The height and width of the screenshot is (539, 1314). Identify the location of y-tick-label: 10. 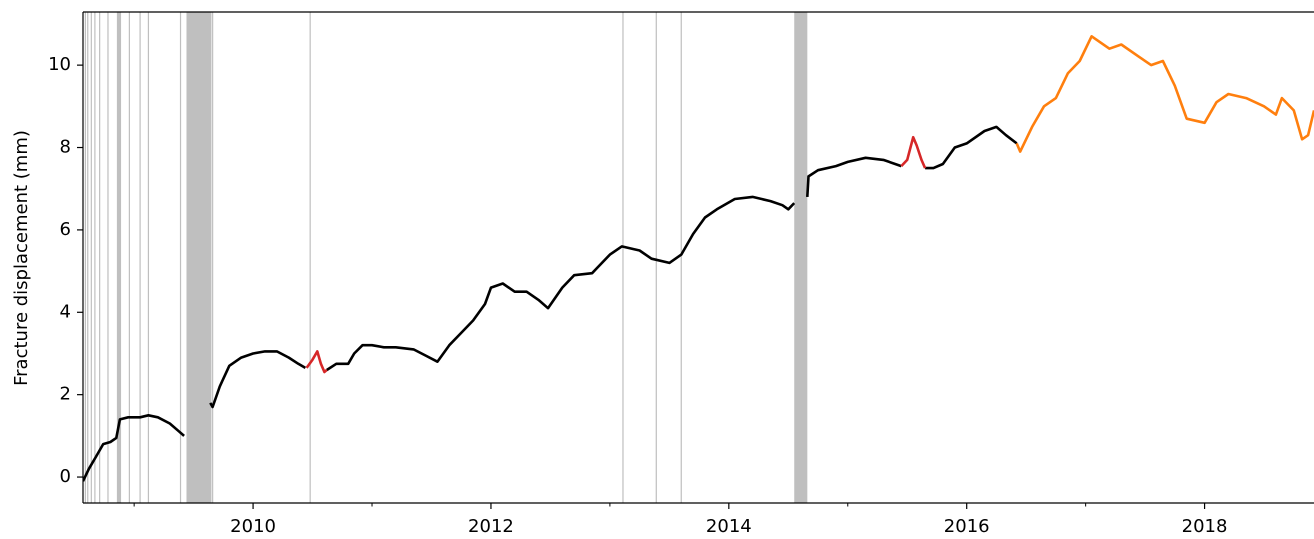
(59, 64).